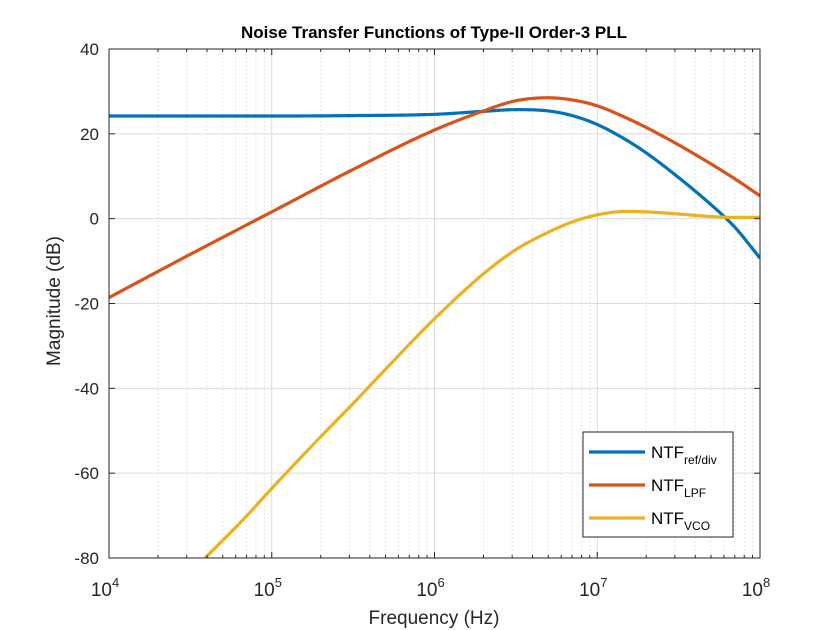  What do you see at coordinates (695, 493) in the screenshot?
I see `legend-subscript: LPF` at bounding box center [695, 493].